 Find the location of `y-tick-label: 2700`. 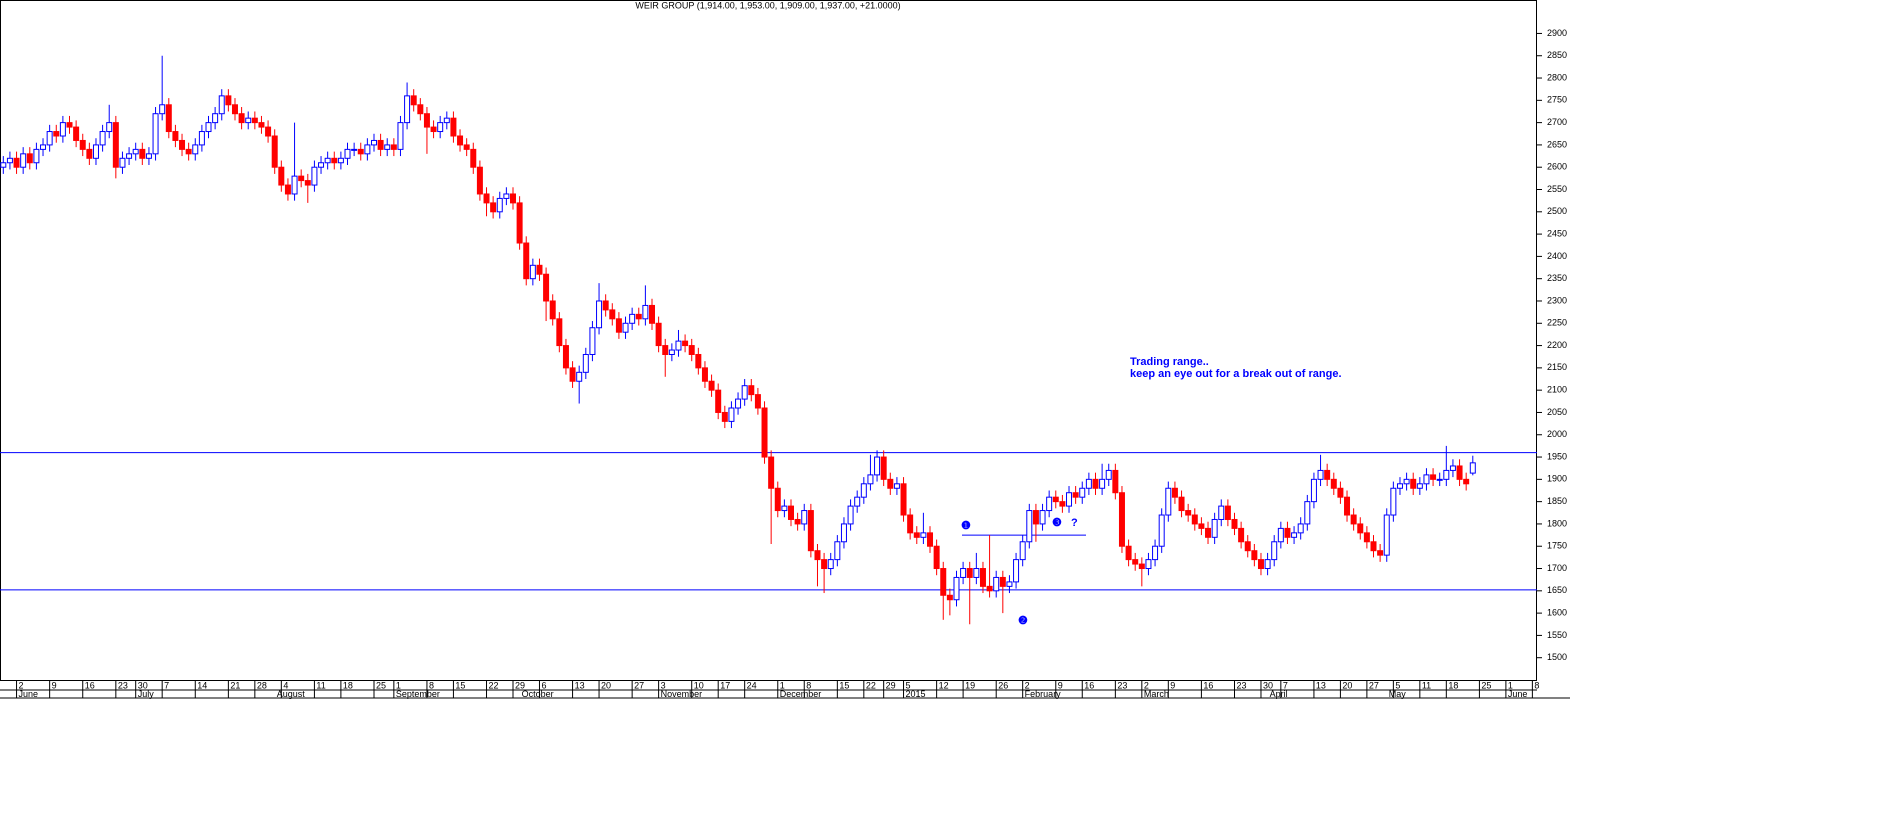

y-tick-label: 2700 is located at coordinates (1557, 122).